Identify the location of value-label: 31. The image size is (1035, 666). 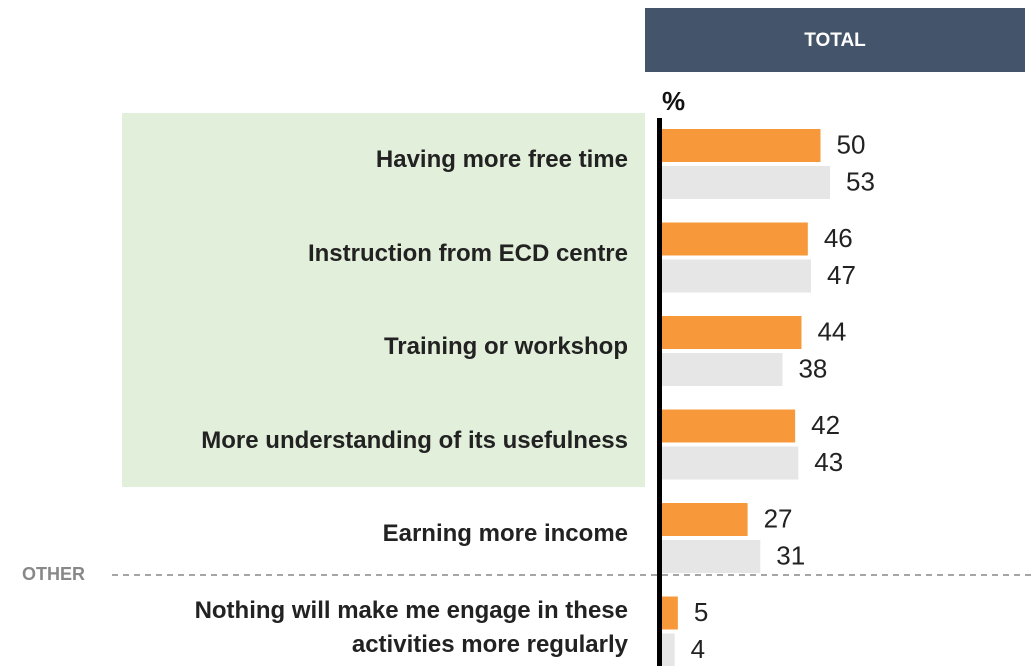
(790, 555).